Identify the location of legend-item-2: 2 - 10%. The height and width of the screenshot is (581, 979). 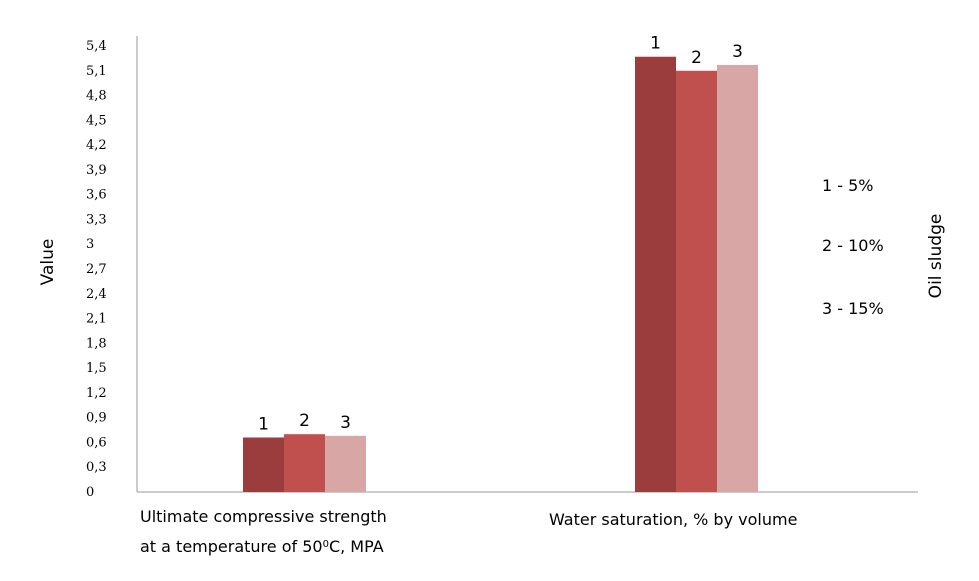
(853, 245).